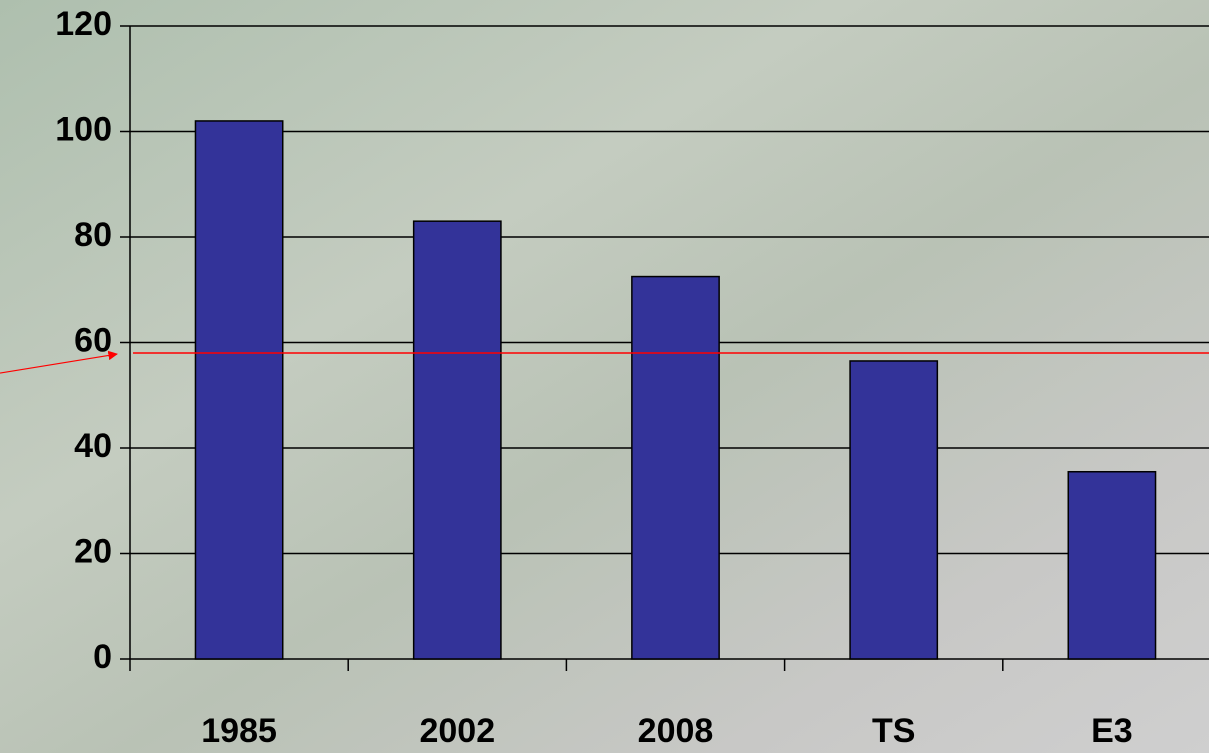  Describe the element at coordinates (93, 340) in the screenshot. I see `y-tick-label: 60` at that location.